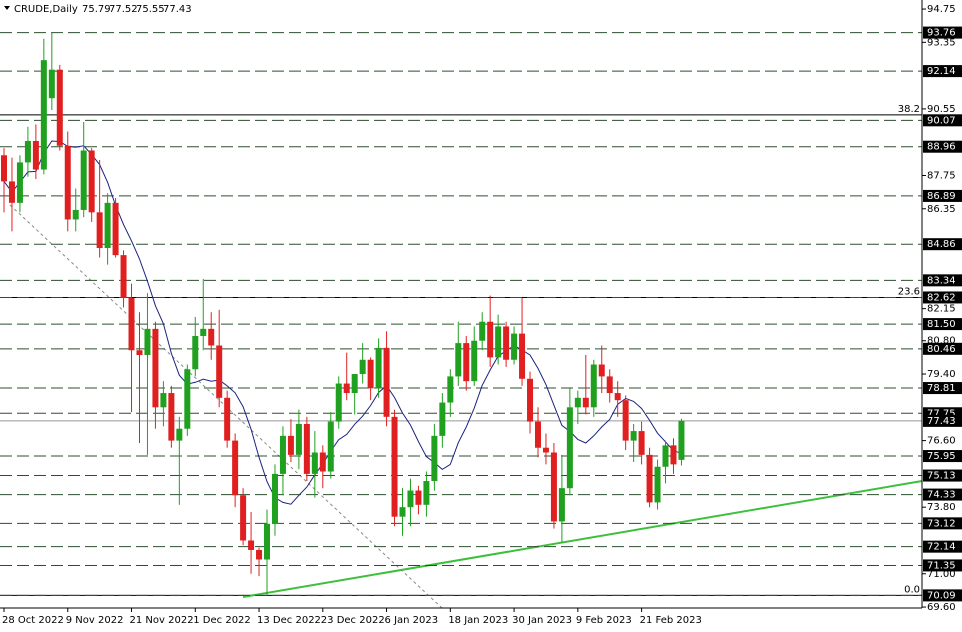  What do you see at coordinates (941, 574) in the screenshot?
I see `y-tick-label: 71.00` at bounding box center [941, 574].